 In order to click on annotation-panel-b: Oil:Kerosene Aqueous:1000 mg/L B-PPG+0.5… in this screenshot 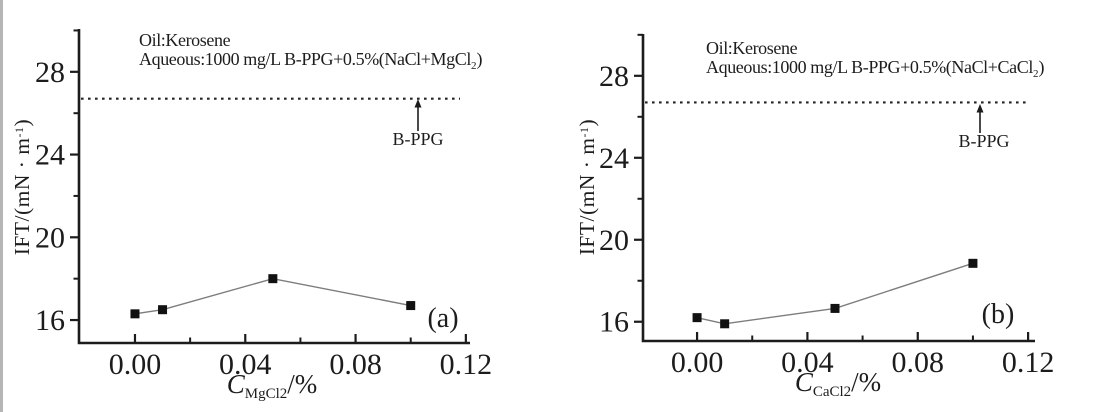, I will do `click(875, 61)`.